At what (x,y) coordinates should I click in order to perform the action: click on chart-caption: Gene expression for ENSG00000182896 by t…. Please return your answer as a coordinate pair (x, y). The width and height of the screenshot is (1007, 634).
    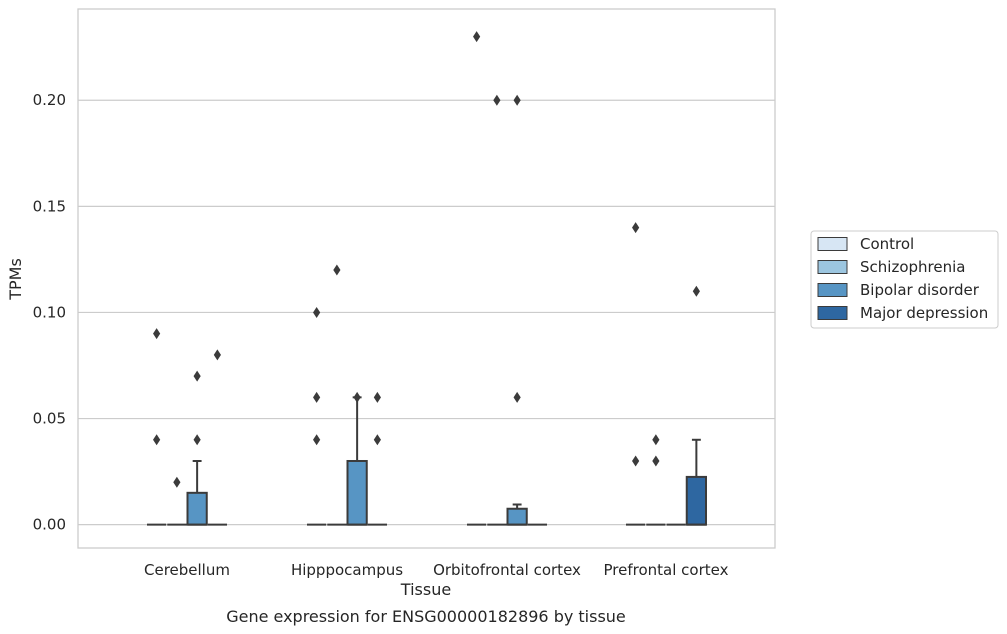
    Looking at the image, I should click on (426, 616).